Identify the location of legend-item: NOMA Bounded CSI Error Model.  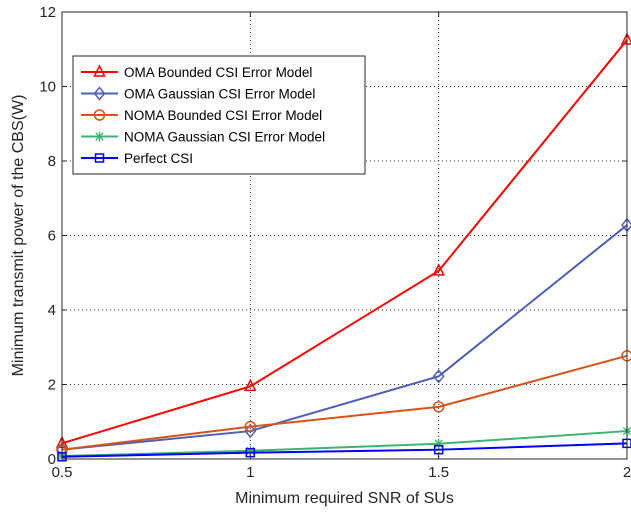
(201, 115).